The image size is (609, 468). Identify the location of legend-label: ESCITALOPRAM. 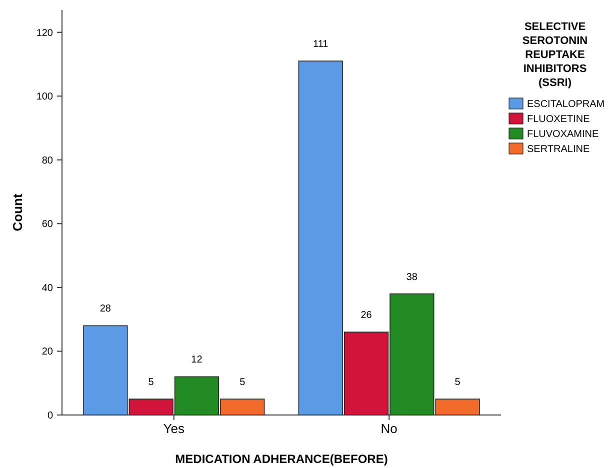
(566, 104).